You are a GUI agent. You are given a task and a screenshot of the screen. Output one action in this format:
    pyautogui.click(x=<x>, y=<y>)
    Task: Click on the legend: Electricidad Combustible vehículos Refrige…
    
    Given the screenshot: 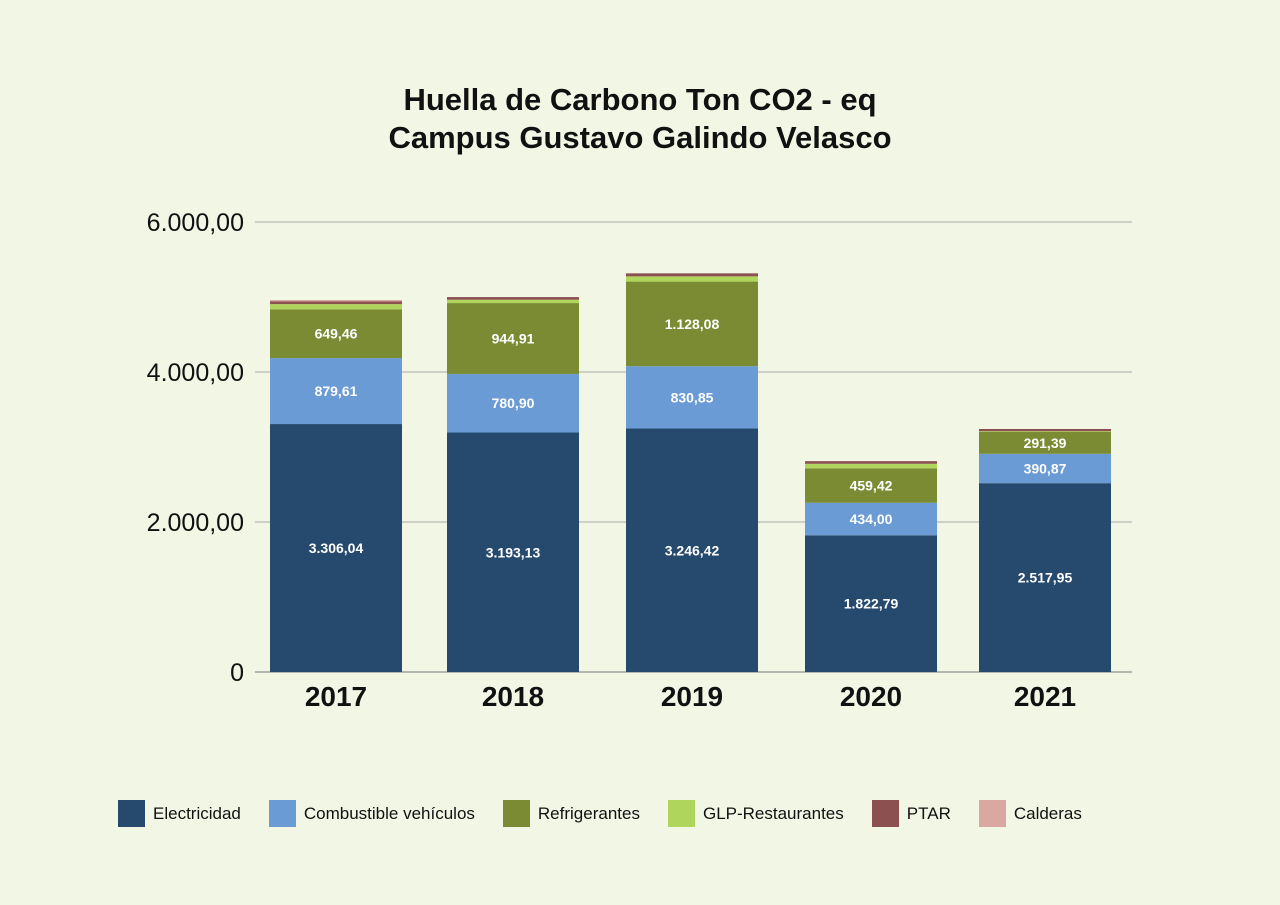 What is the action you would take?
    pyautogui.click(x=614, y=813)
    